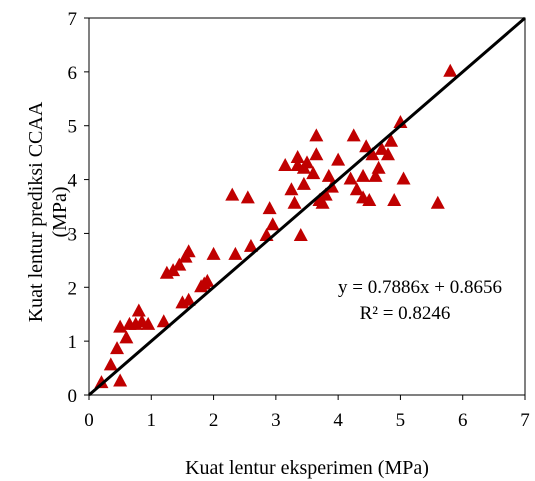 The image size is (535, 481). Describe the element at coordinates (73, 288) in the screenshot. I see `y-tick-label: 2` at that location.